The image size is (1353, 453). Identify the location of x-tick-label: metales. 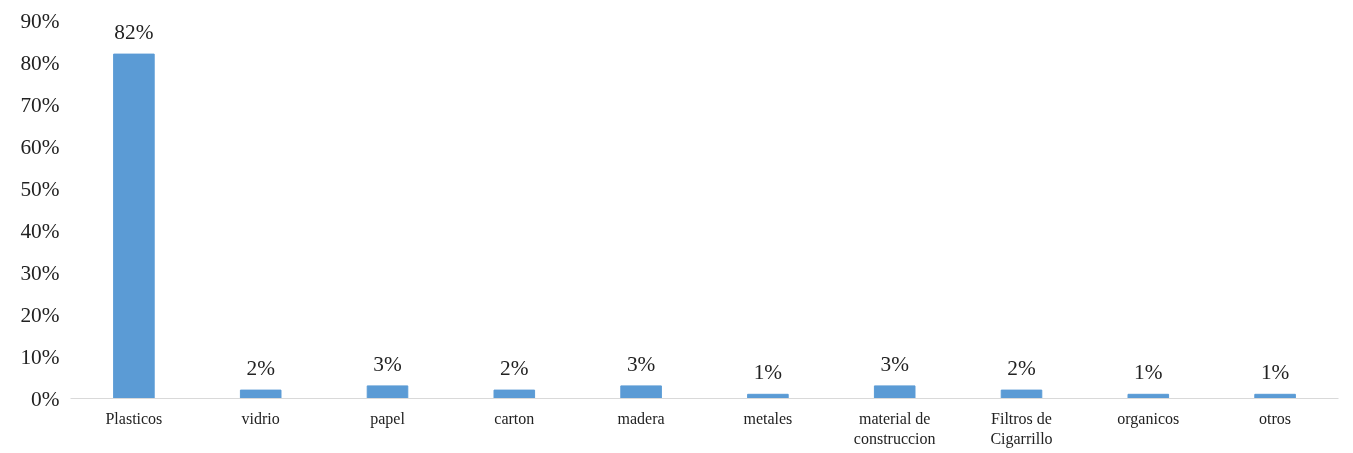
(768, 418).